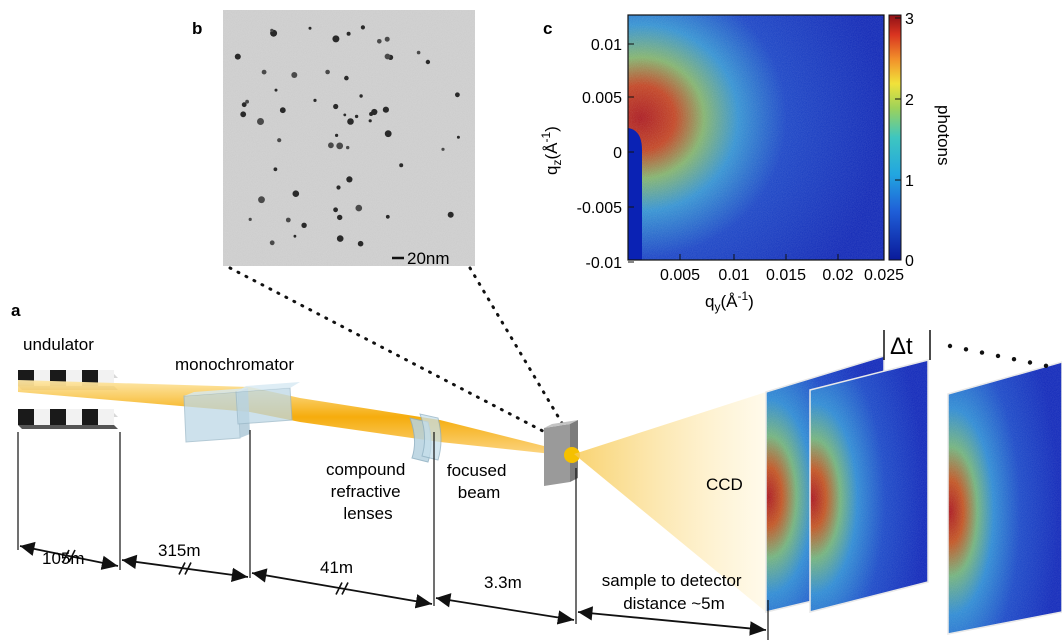 The width and height of the screenshot is (1062, 640). Describe the element at coordinates (197, 28) in the screenshot. I see `panel-b-label: b` at that location.